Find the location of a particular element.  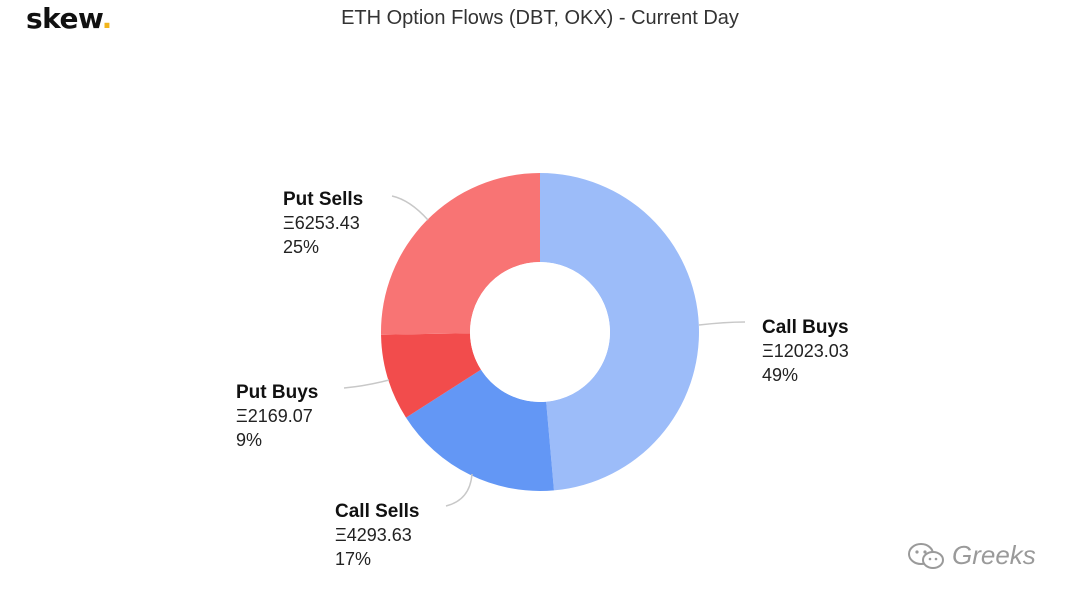

label-percent-put-buys: 9% is located at coordinates (249, 440).